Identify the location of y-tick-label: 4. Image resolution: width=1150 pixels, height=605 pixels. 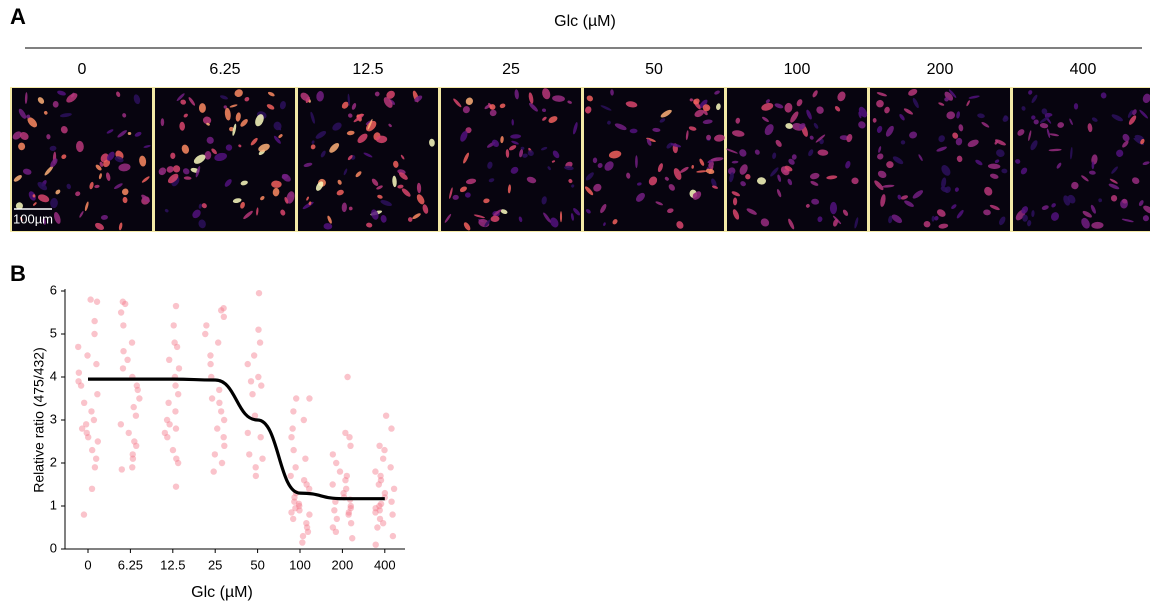
(53, 375).